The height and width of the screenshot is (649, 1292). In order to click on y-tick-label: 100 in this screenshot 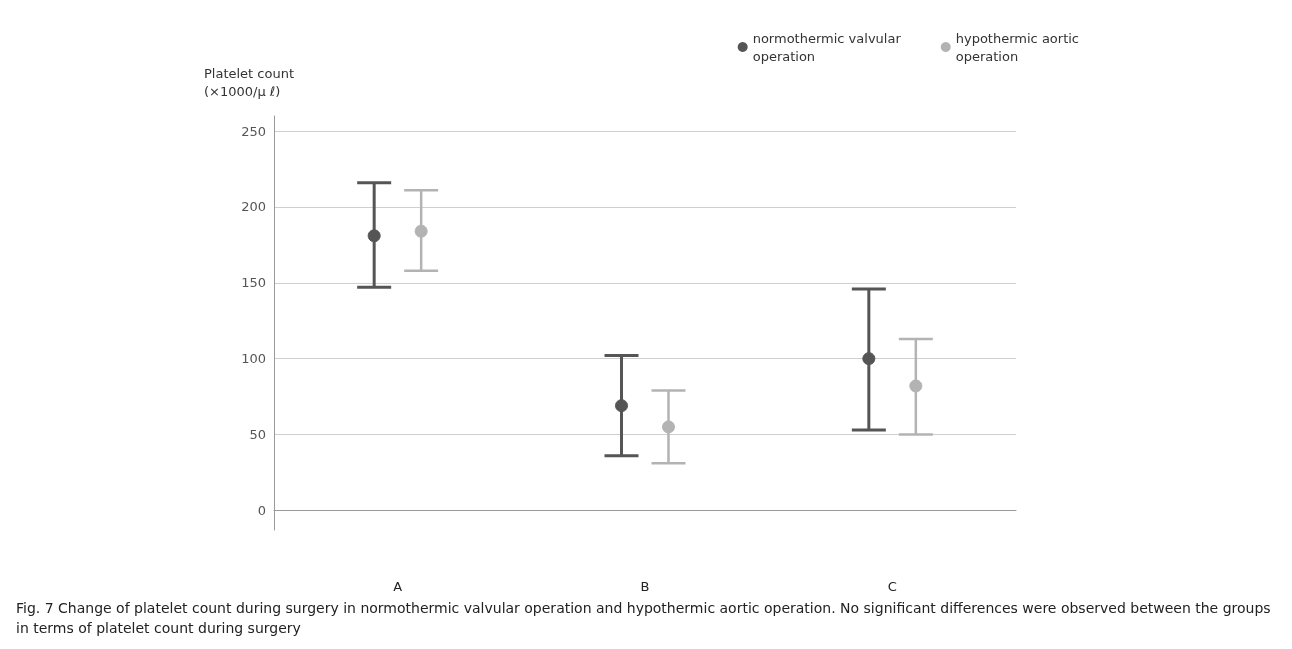, I will do `click(253, 359)`.